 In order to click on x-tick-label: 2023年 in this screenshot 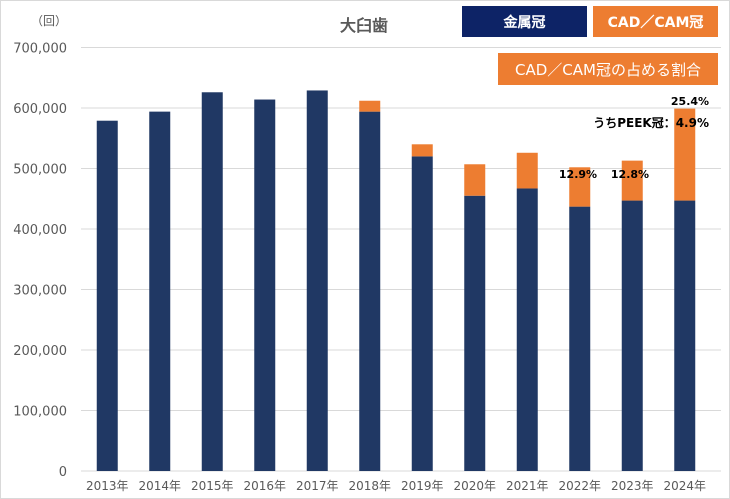, I will do `click(632, 486)`.